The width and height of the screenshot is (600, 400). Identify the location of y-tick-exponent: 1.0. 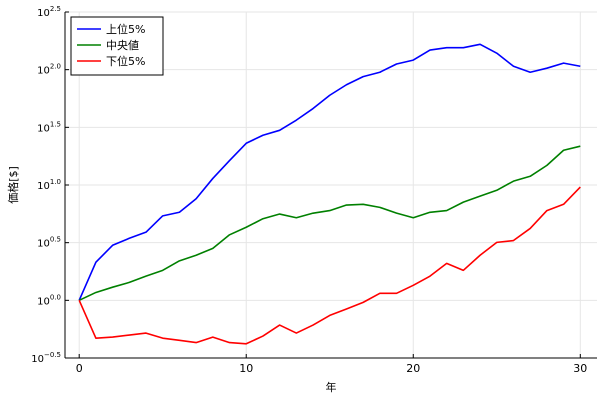
(55, 182).